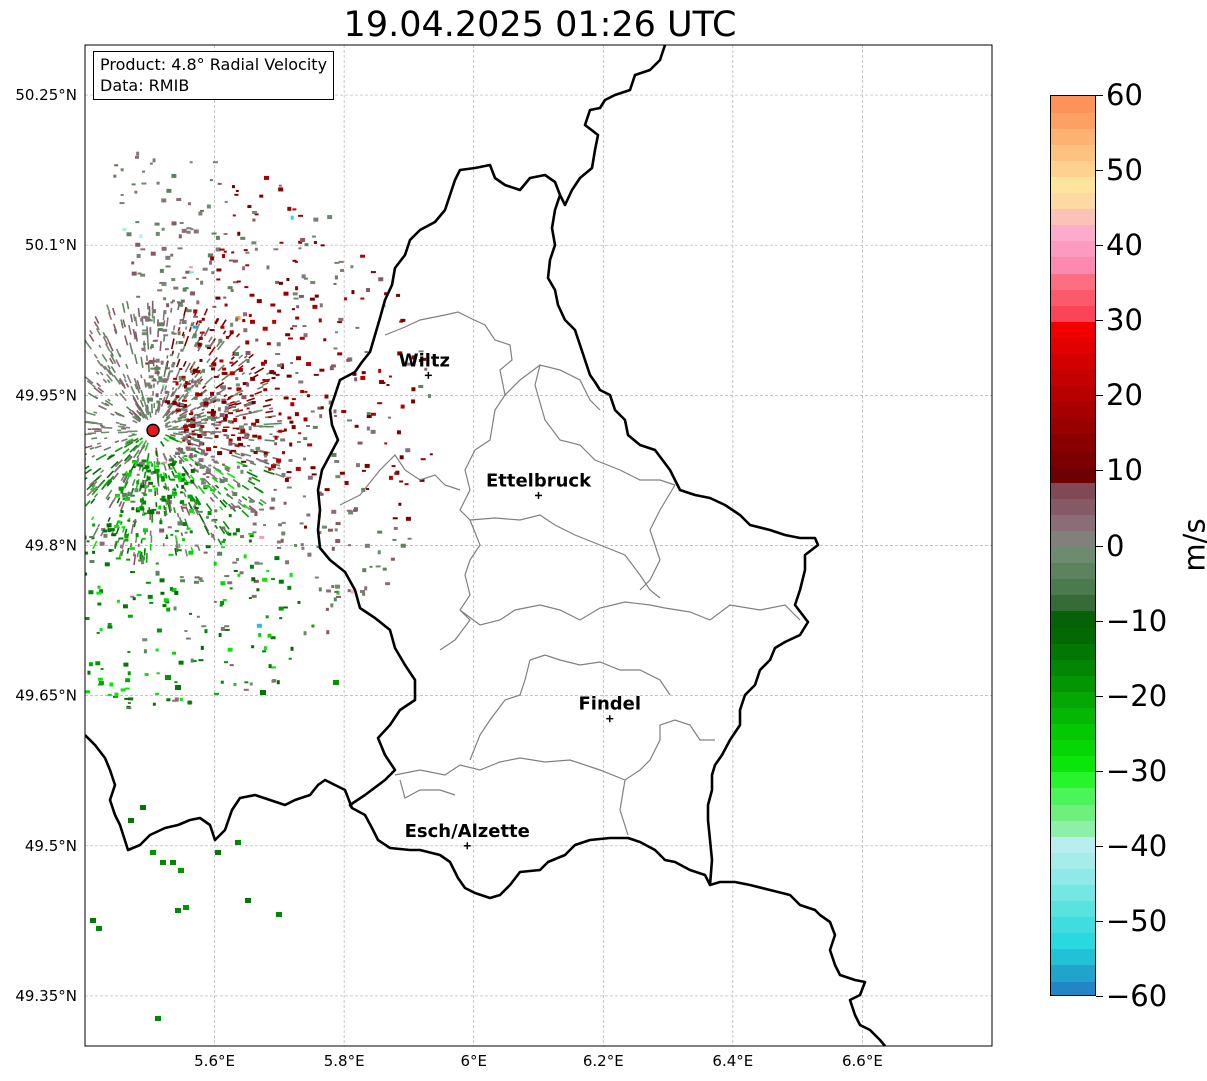  What do you see at coordinates (1137, 620) in the screenshot?
I see `colorbar-tick-label: −10` at bounding box center [1137, 620].